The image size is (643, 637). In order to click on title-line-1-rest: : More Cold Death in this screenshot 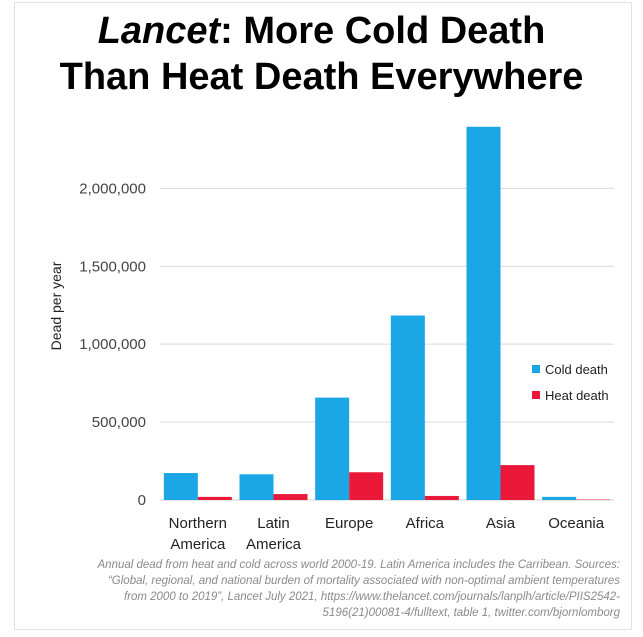, I will do `click(383, 31)`.